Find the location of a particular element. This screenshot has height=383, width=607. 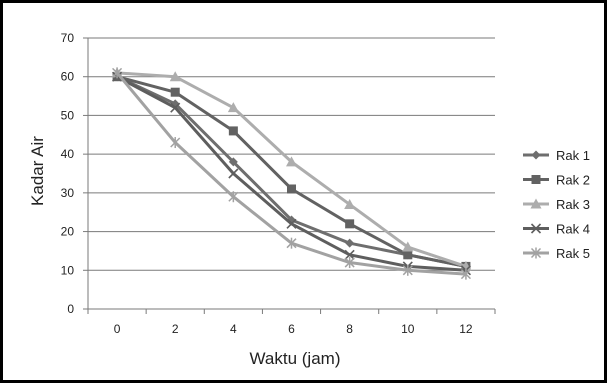

legend-item-rak-2: Rak 2 is located at coordinates (556, 180).